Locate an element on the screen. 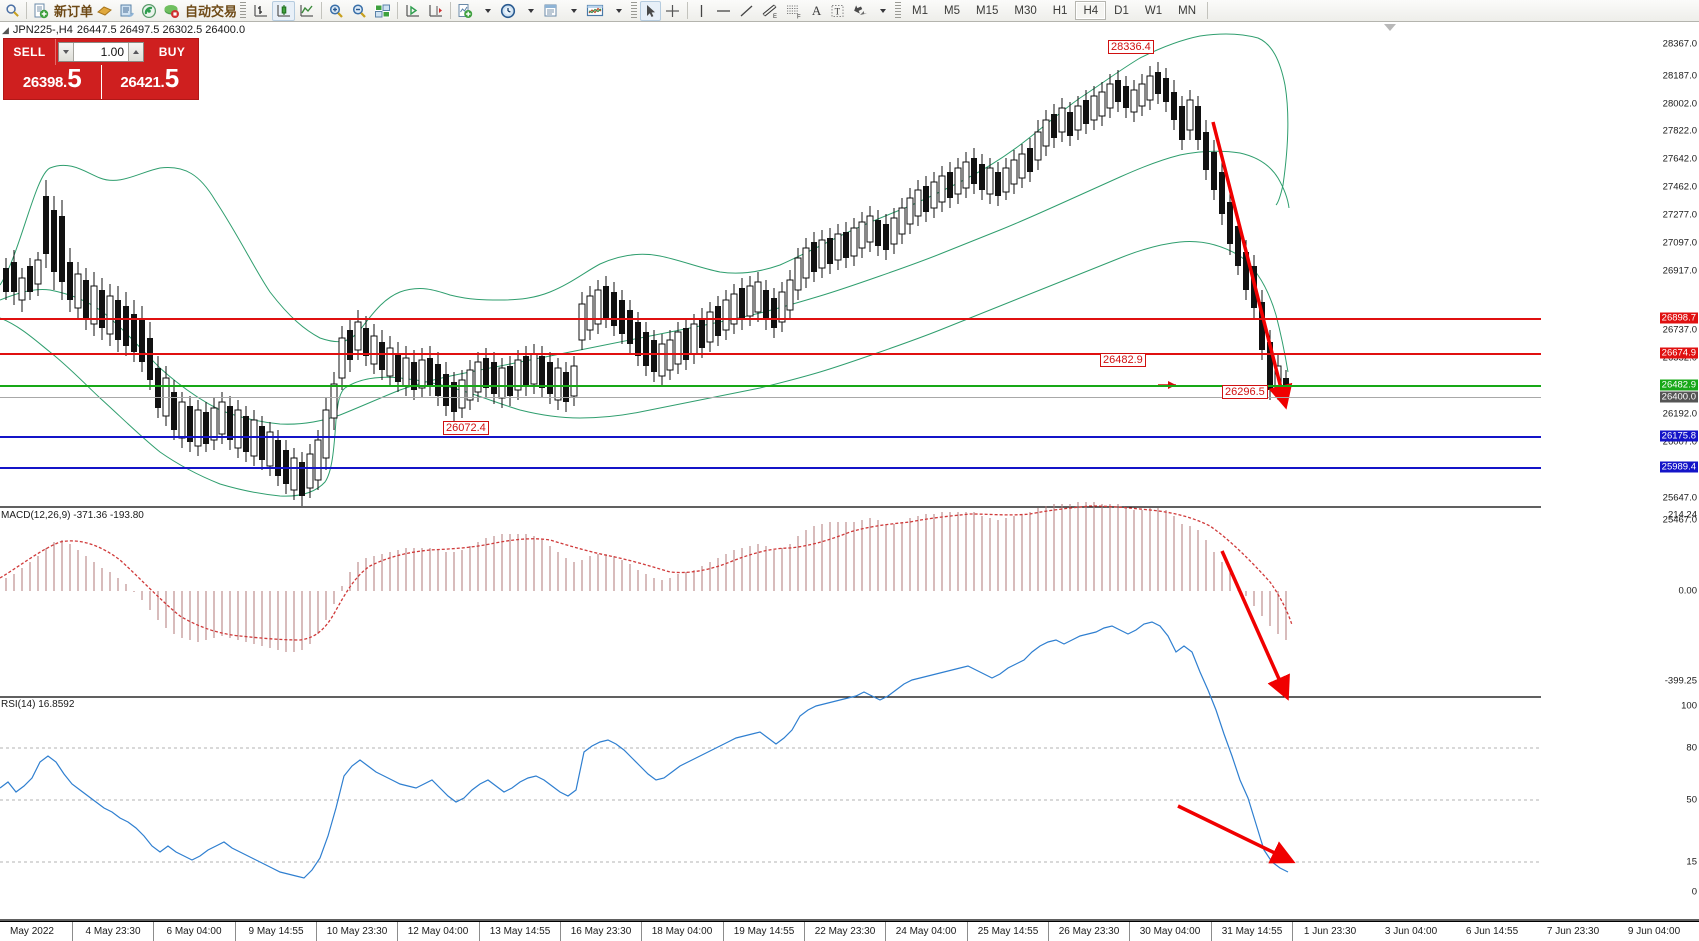 Image resolution: width=1699 pixels, height=941 pixels. chart-settings-icon is located at coordinates (595, 11).